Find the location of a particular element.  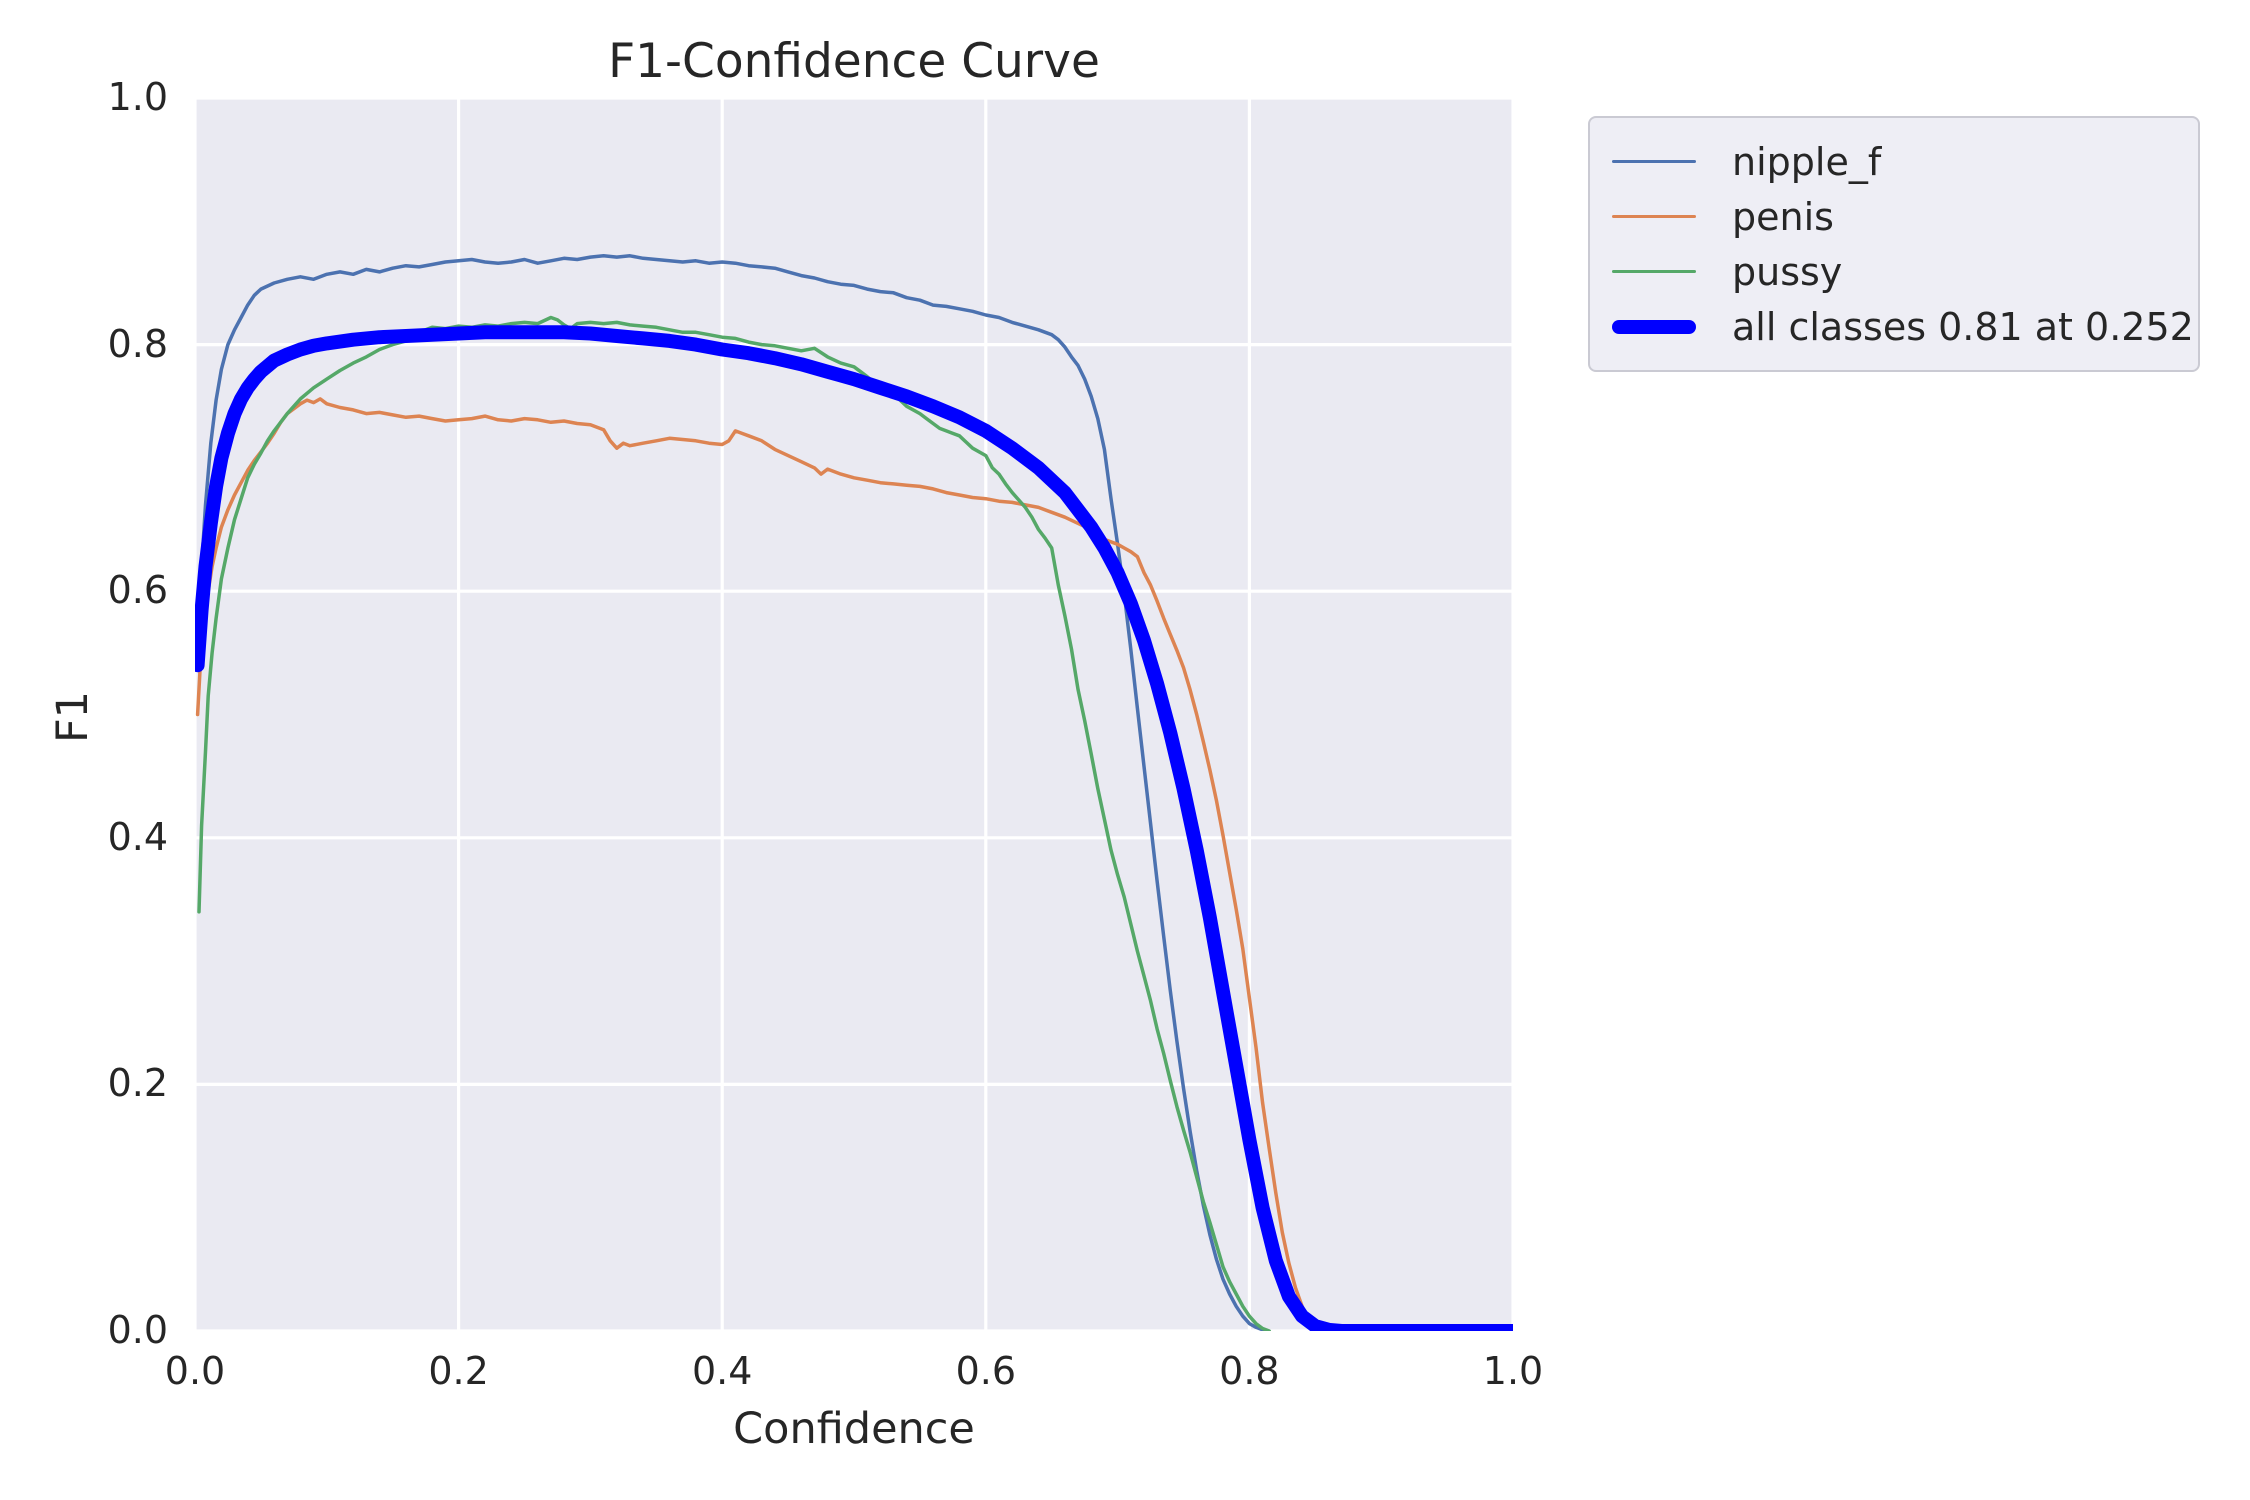

legend-swatch-all is located at coordinates (1654, 326).